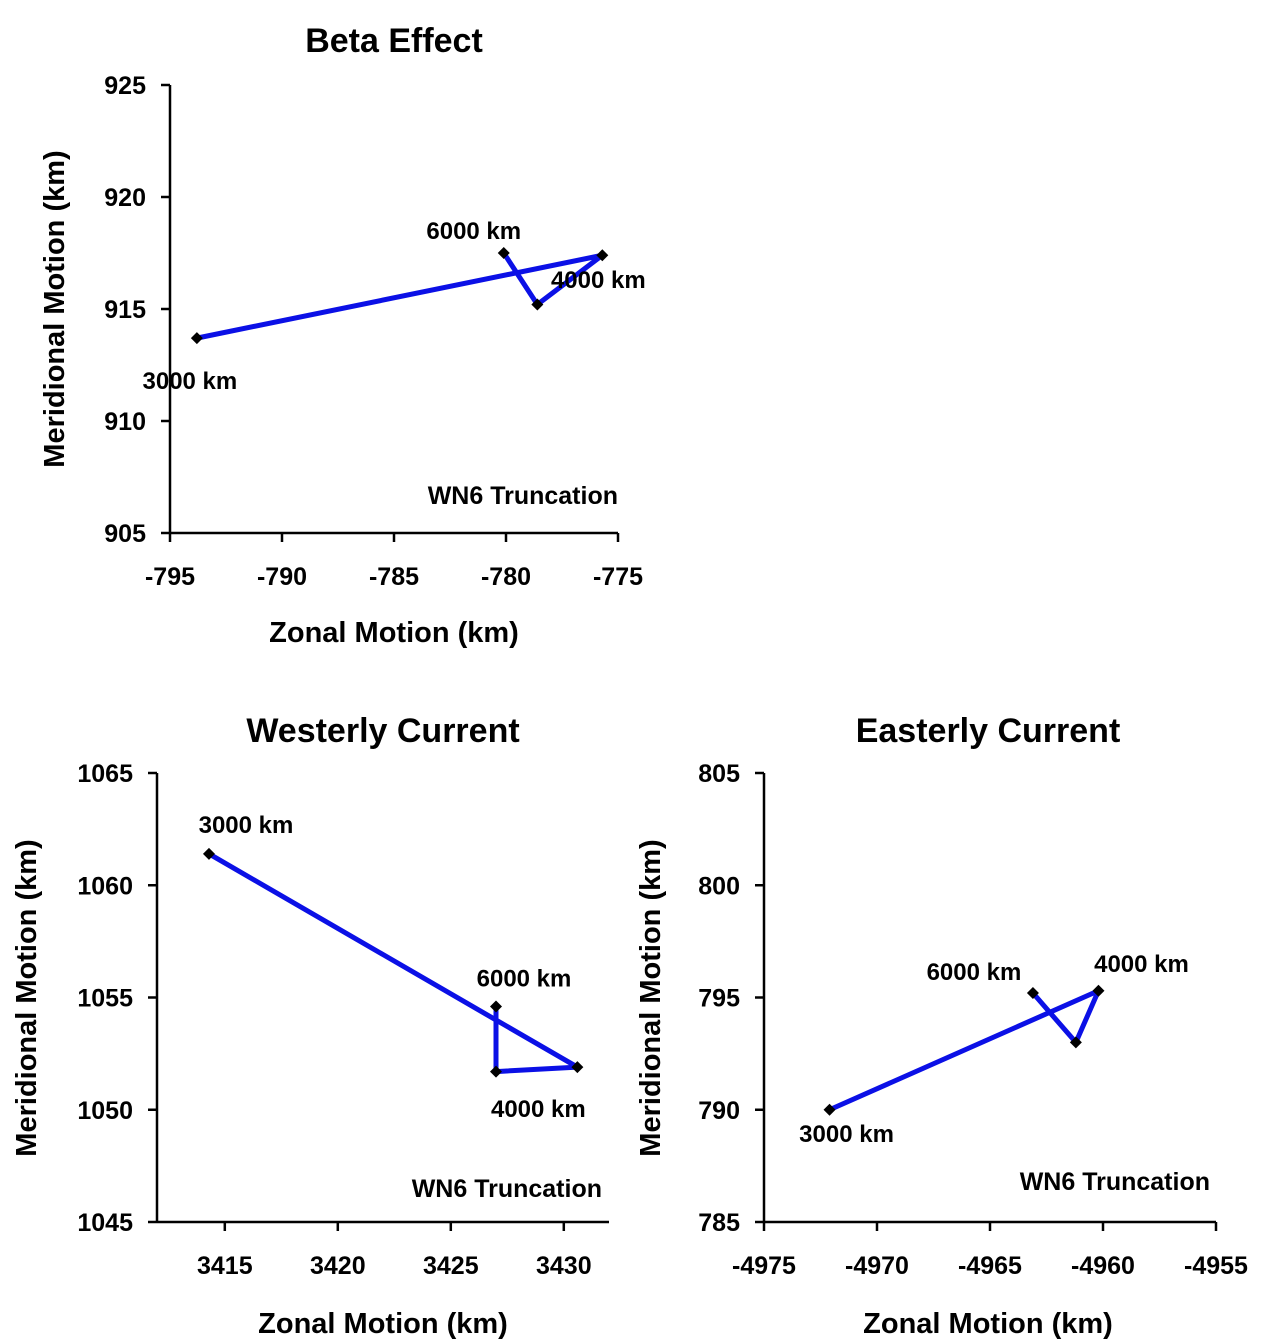 The image size is (1265, 1343). What do you see at coordinates (618, 577) in the screenshot?
I see `x-tick-label: -775` at bounding box center [618, 577].